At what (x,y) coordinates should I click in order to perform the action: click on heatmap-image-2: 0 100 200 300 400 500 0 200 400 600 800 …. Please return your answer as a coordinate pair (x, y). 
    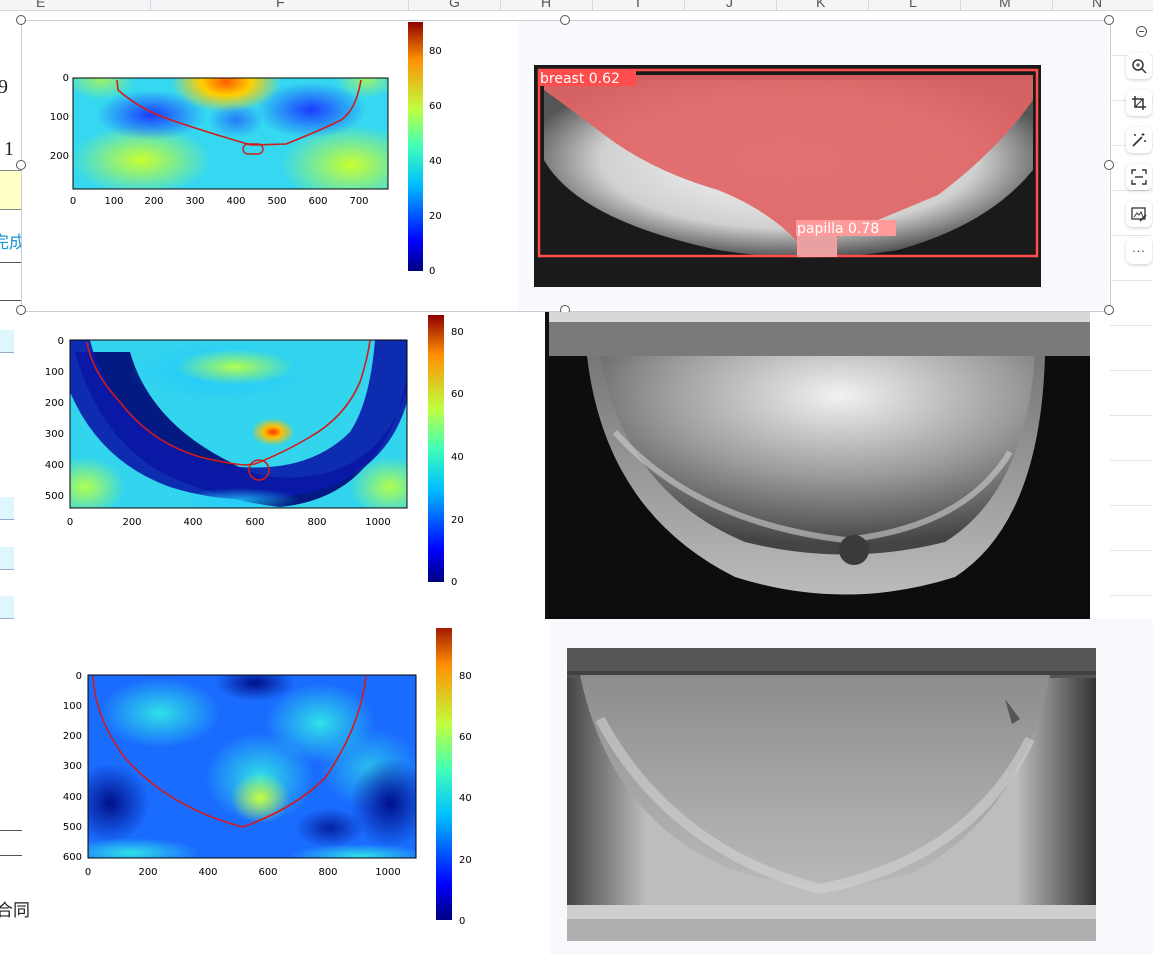
    Looking at the image, I should click on (287, 469).